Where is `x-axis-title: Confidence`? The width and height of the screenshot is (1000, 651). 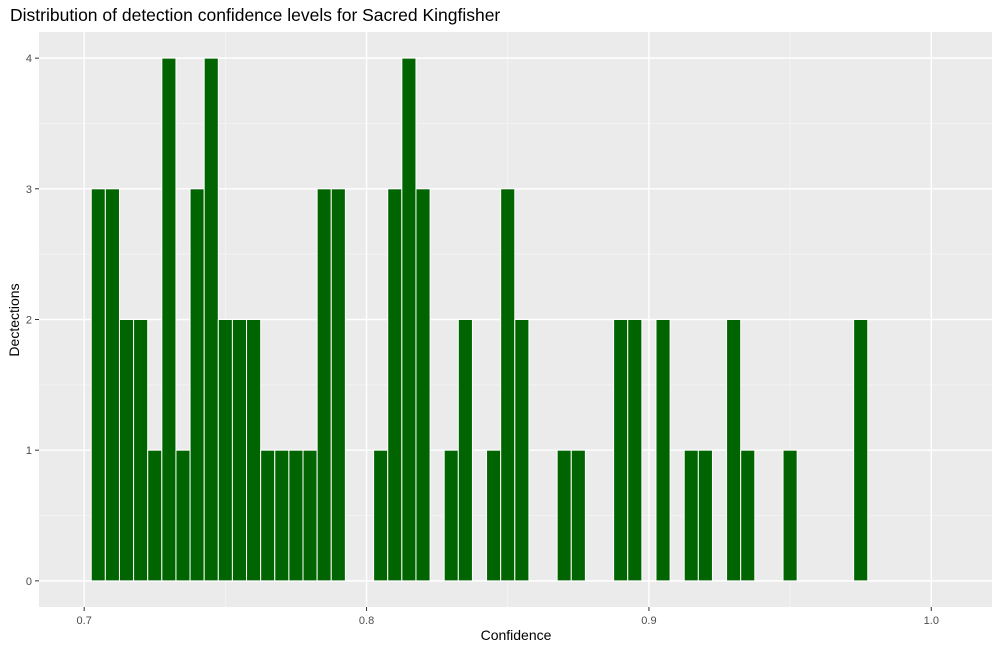
x-axis-title: Confidence is located at coordinates (516, 635).